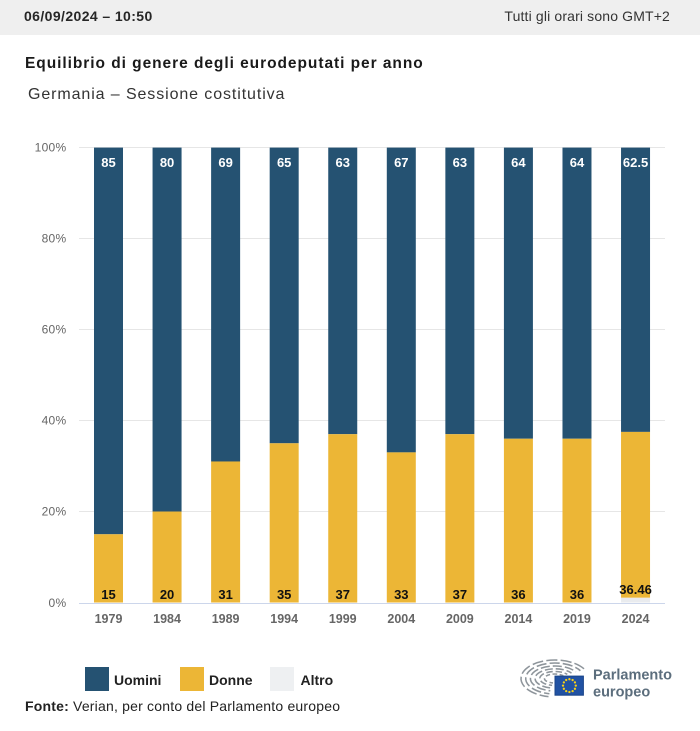 The width and height of the screenshot is (700, 731). What do you see at coordinates (167, 619) in the screenshot?
I see `svg-text: 1984` at bounding box center [167, 619].